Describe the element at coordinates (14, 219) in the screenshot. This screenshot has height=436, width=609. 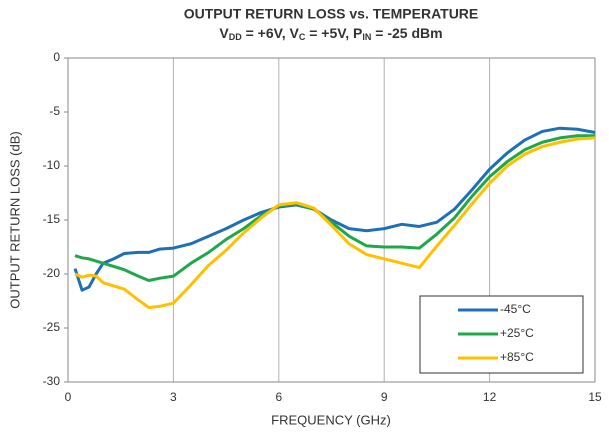
I see `y-axis-label: OUTPUT RETURN LOSS (dB)` at that location.